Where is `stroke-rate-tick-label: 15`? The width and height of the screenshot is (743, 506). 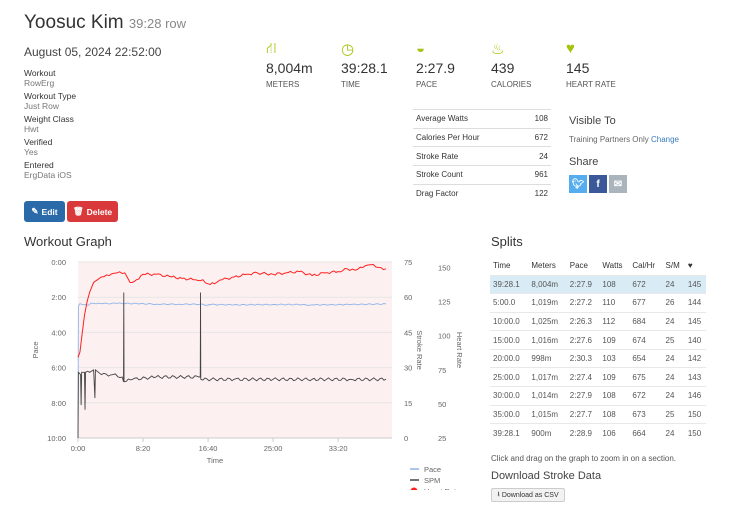 stroke-rate-tick-label: 15 is located at coordinates (408, 403).